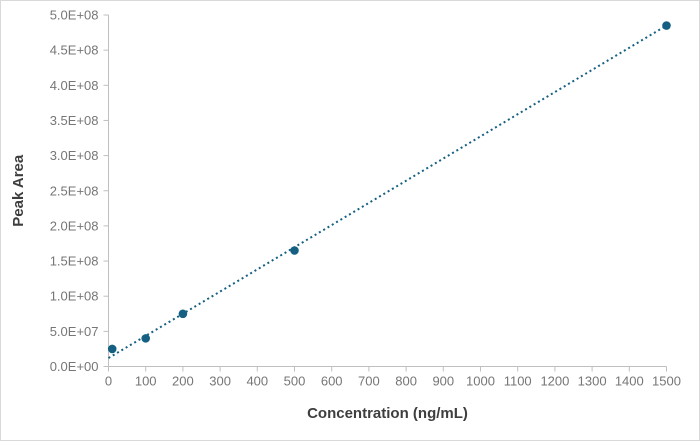 This screenshot has height=446, width=700. Describe the element at coordinates (74, 296) in the screenshot. I see `y-axis-tick-label: 1.0E+08` at that location.